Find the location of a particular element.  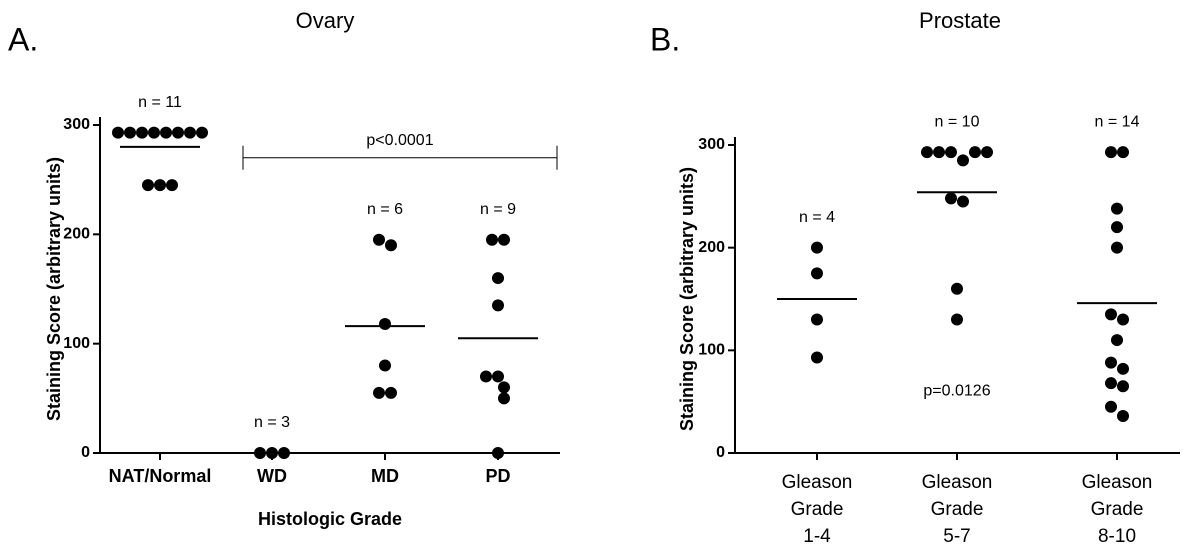

x-tick-label-line: 8-10 is located at coordinates (1117, 536).